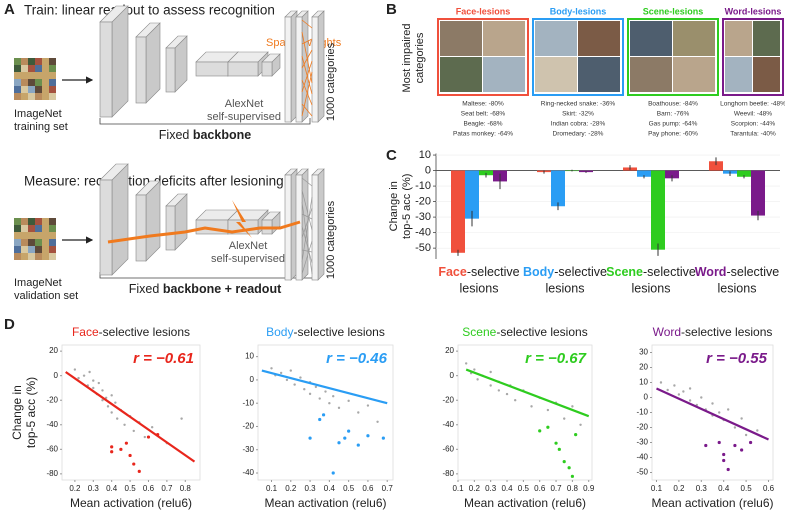 The height and width of the screenshot is (514, 785). I want to click on sparse-weight, so click(307, 59).